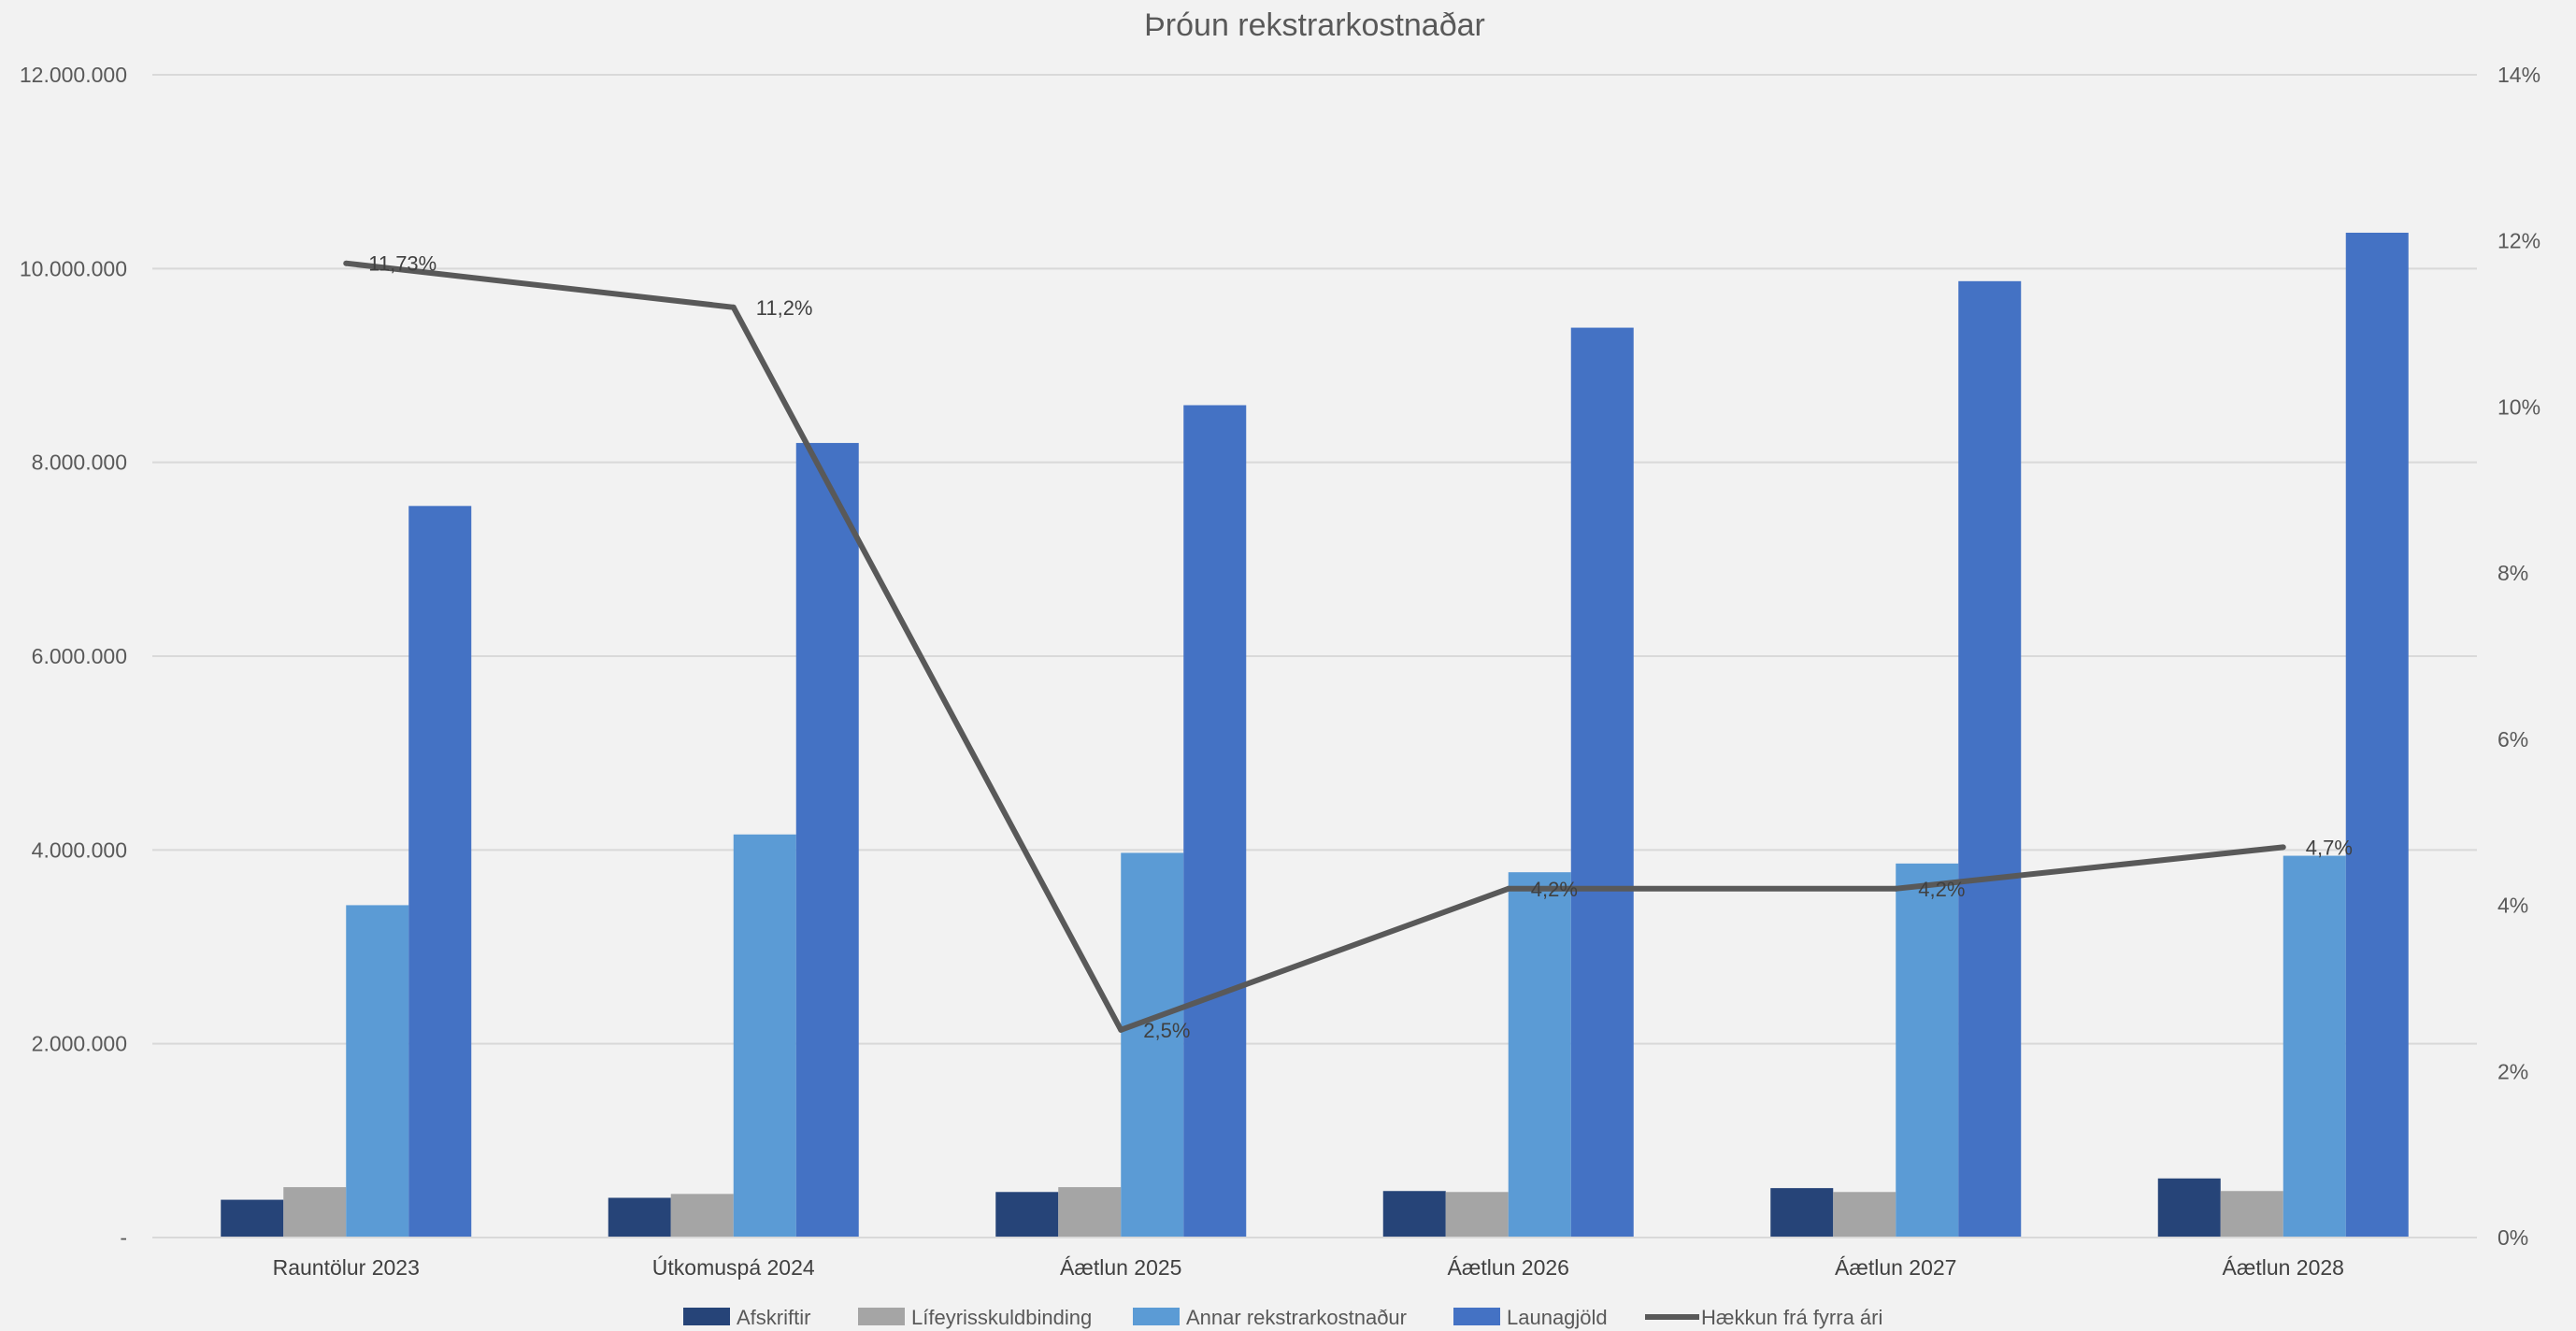  Describe the element at coordinates (733, 1267) in the screenshot. I see `x-tick-label: Útkomuspá 2024` at that location.